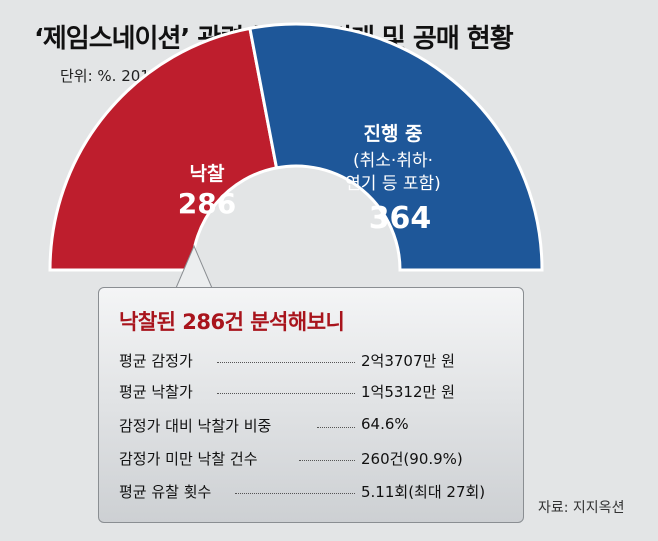  What do you see at coordinates (408, 361) in the screenshot?
I see `row-value: 2억3707만 원` at bounding box center [408, 361].